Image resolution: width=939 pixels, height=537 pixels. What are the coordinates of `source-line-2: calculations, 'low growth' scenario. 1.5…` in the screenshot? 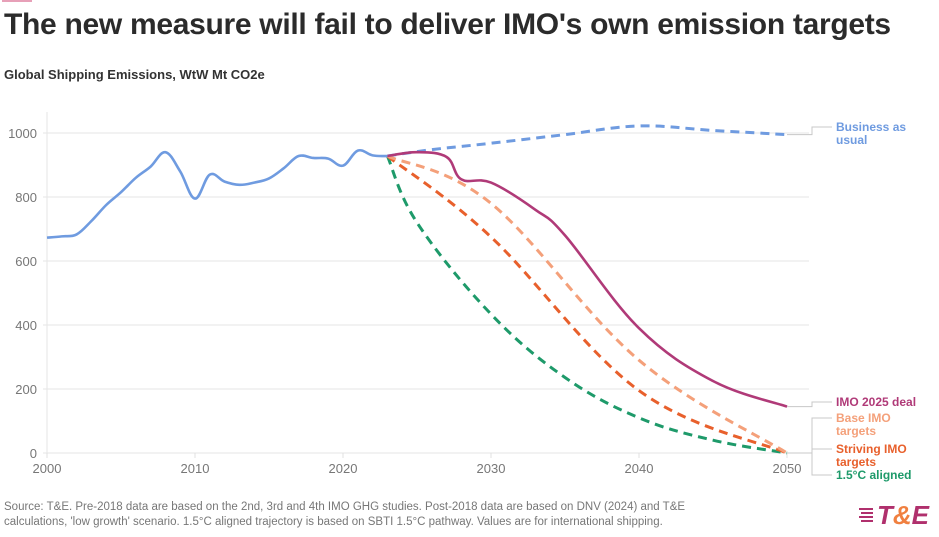 It's located at (333, 522).